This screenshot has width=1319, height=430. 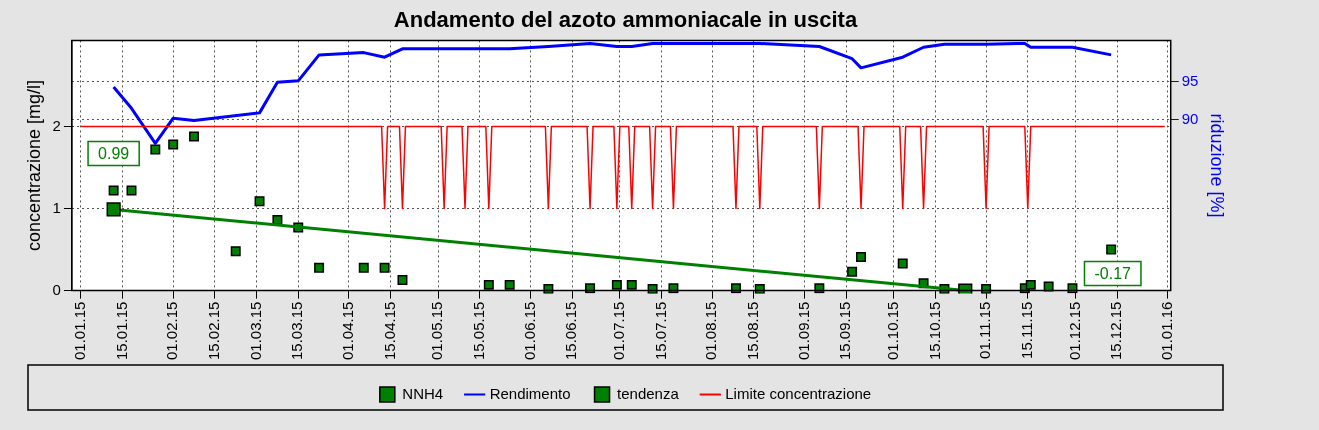 What do you see at coordinates (1113, 274) in the screenshot?
I see `annotation: -0.17` at bounding box center [1113, 274].